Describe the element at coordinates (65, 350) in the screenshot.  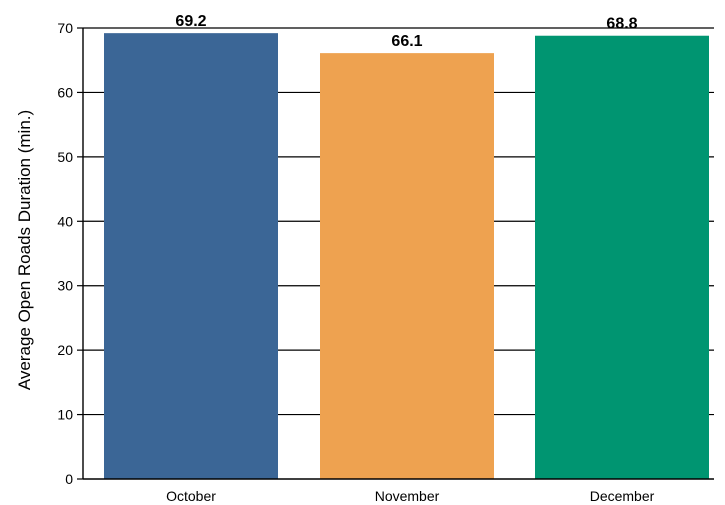
I see `y-tick-label-20: 20` at that location.